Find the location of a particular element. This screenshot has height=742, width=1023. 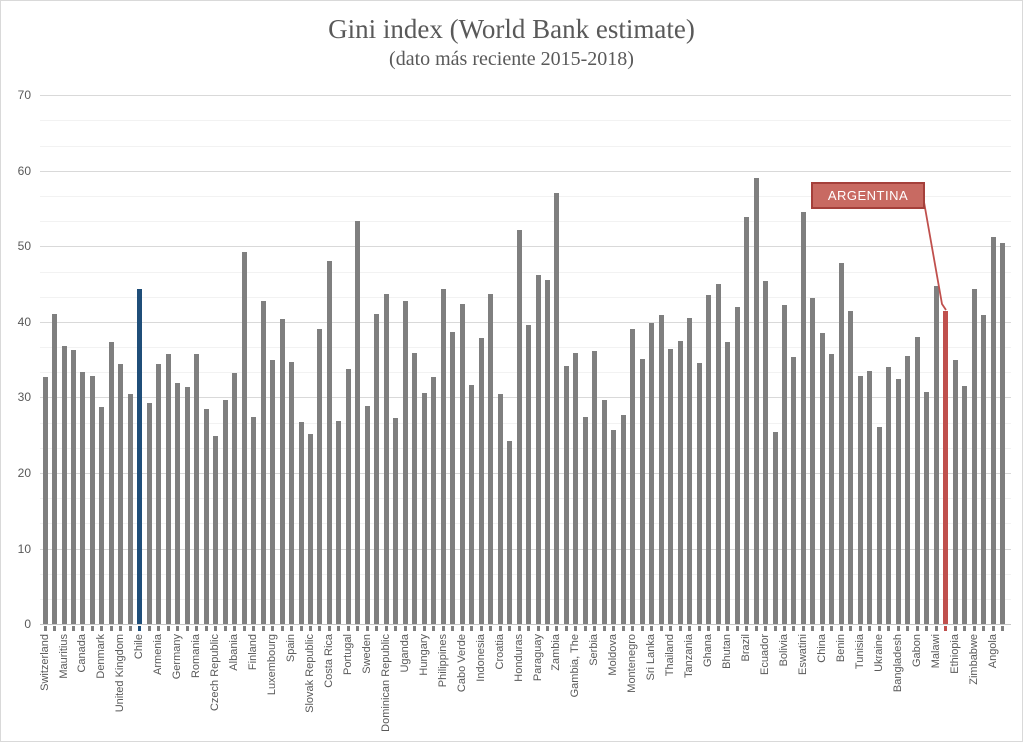

bar-serbia is located at coordinates (595, 487).